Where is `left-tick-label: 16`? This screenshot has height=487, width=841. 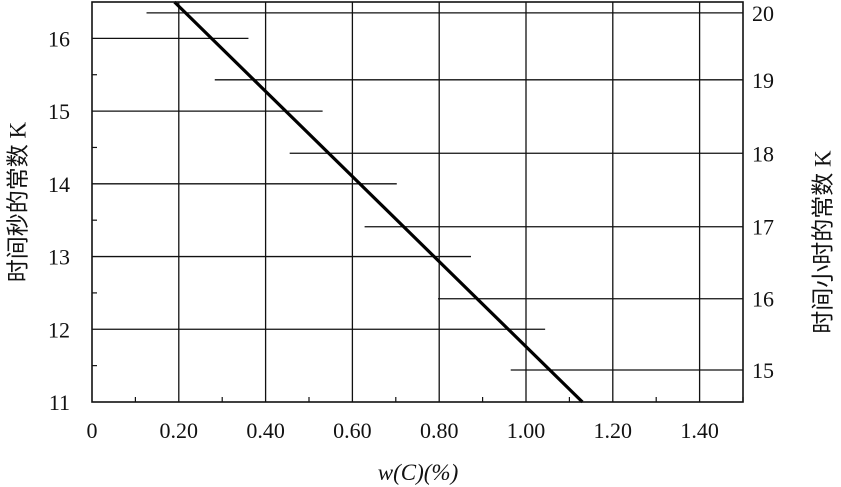
left-tick-label: 16 is located at coordinates (59, 38).